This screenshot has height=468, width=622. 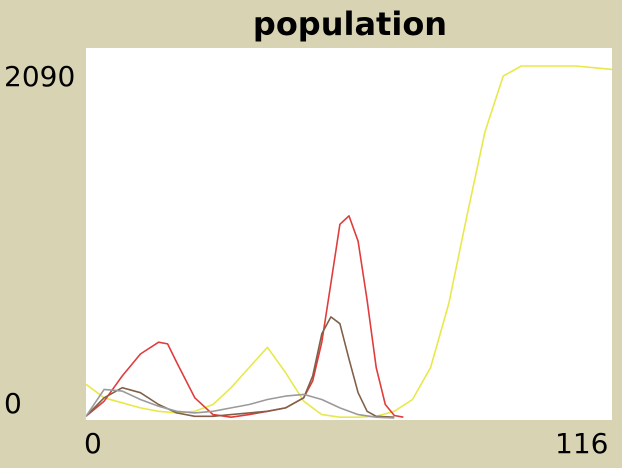 I want to click on y-tick-min: 0, so click(x=13, y=403).